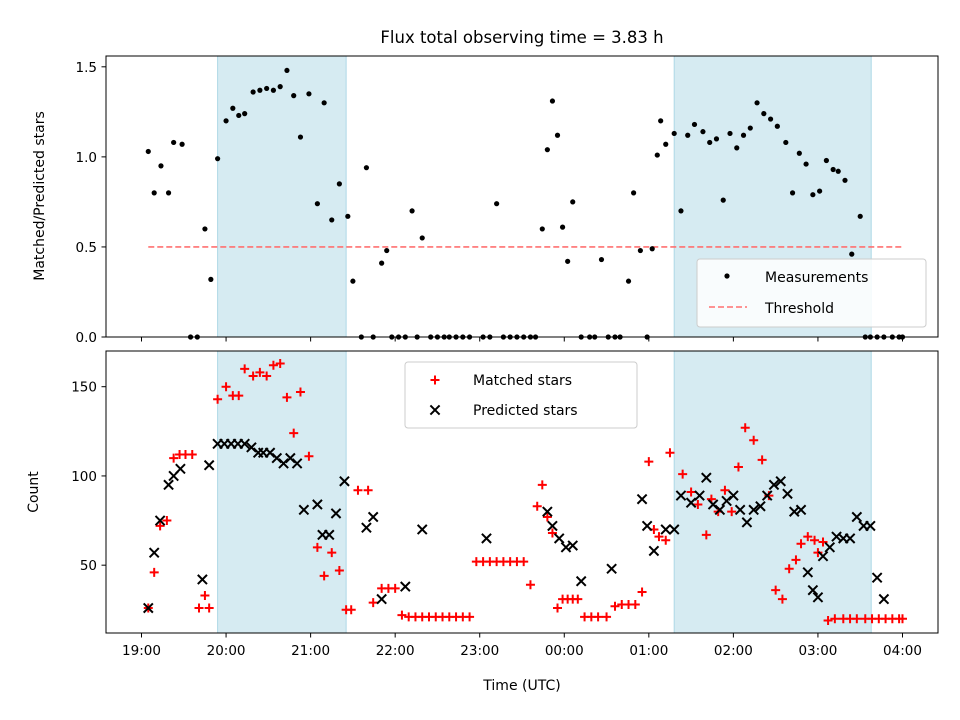  What do you see at coordinates (34, 492) in the screenshot?
I see `bottom-y-axis-label: Count` at bounding box center [34, 492].